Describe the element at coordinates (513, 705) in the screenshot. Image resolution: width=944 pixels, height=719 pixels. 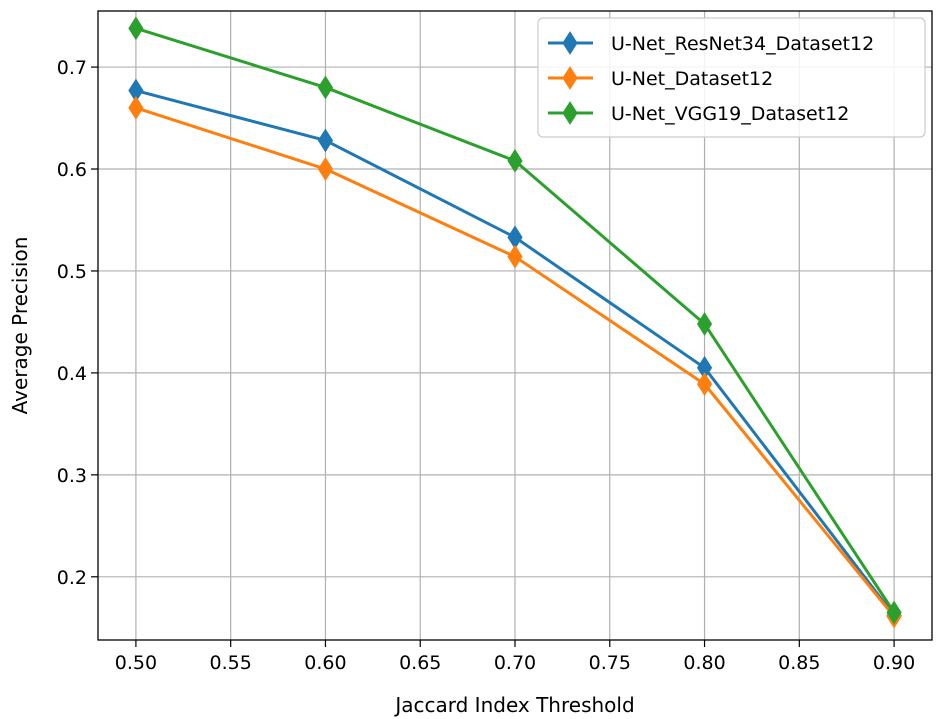
I see `x-axis-title: Jaccard Index Threshold` at that location.